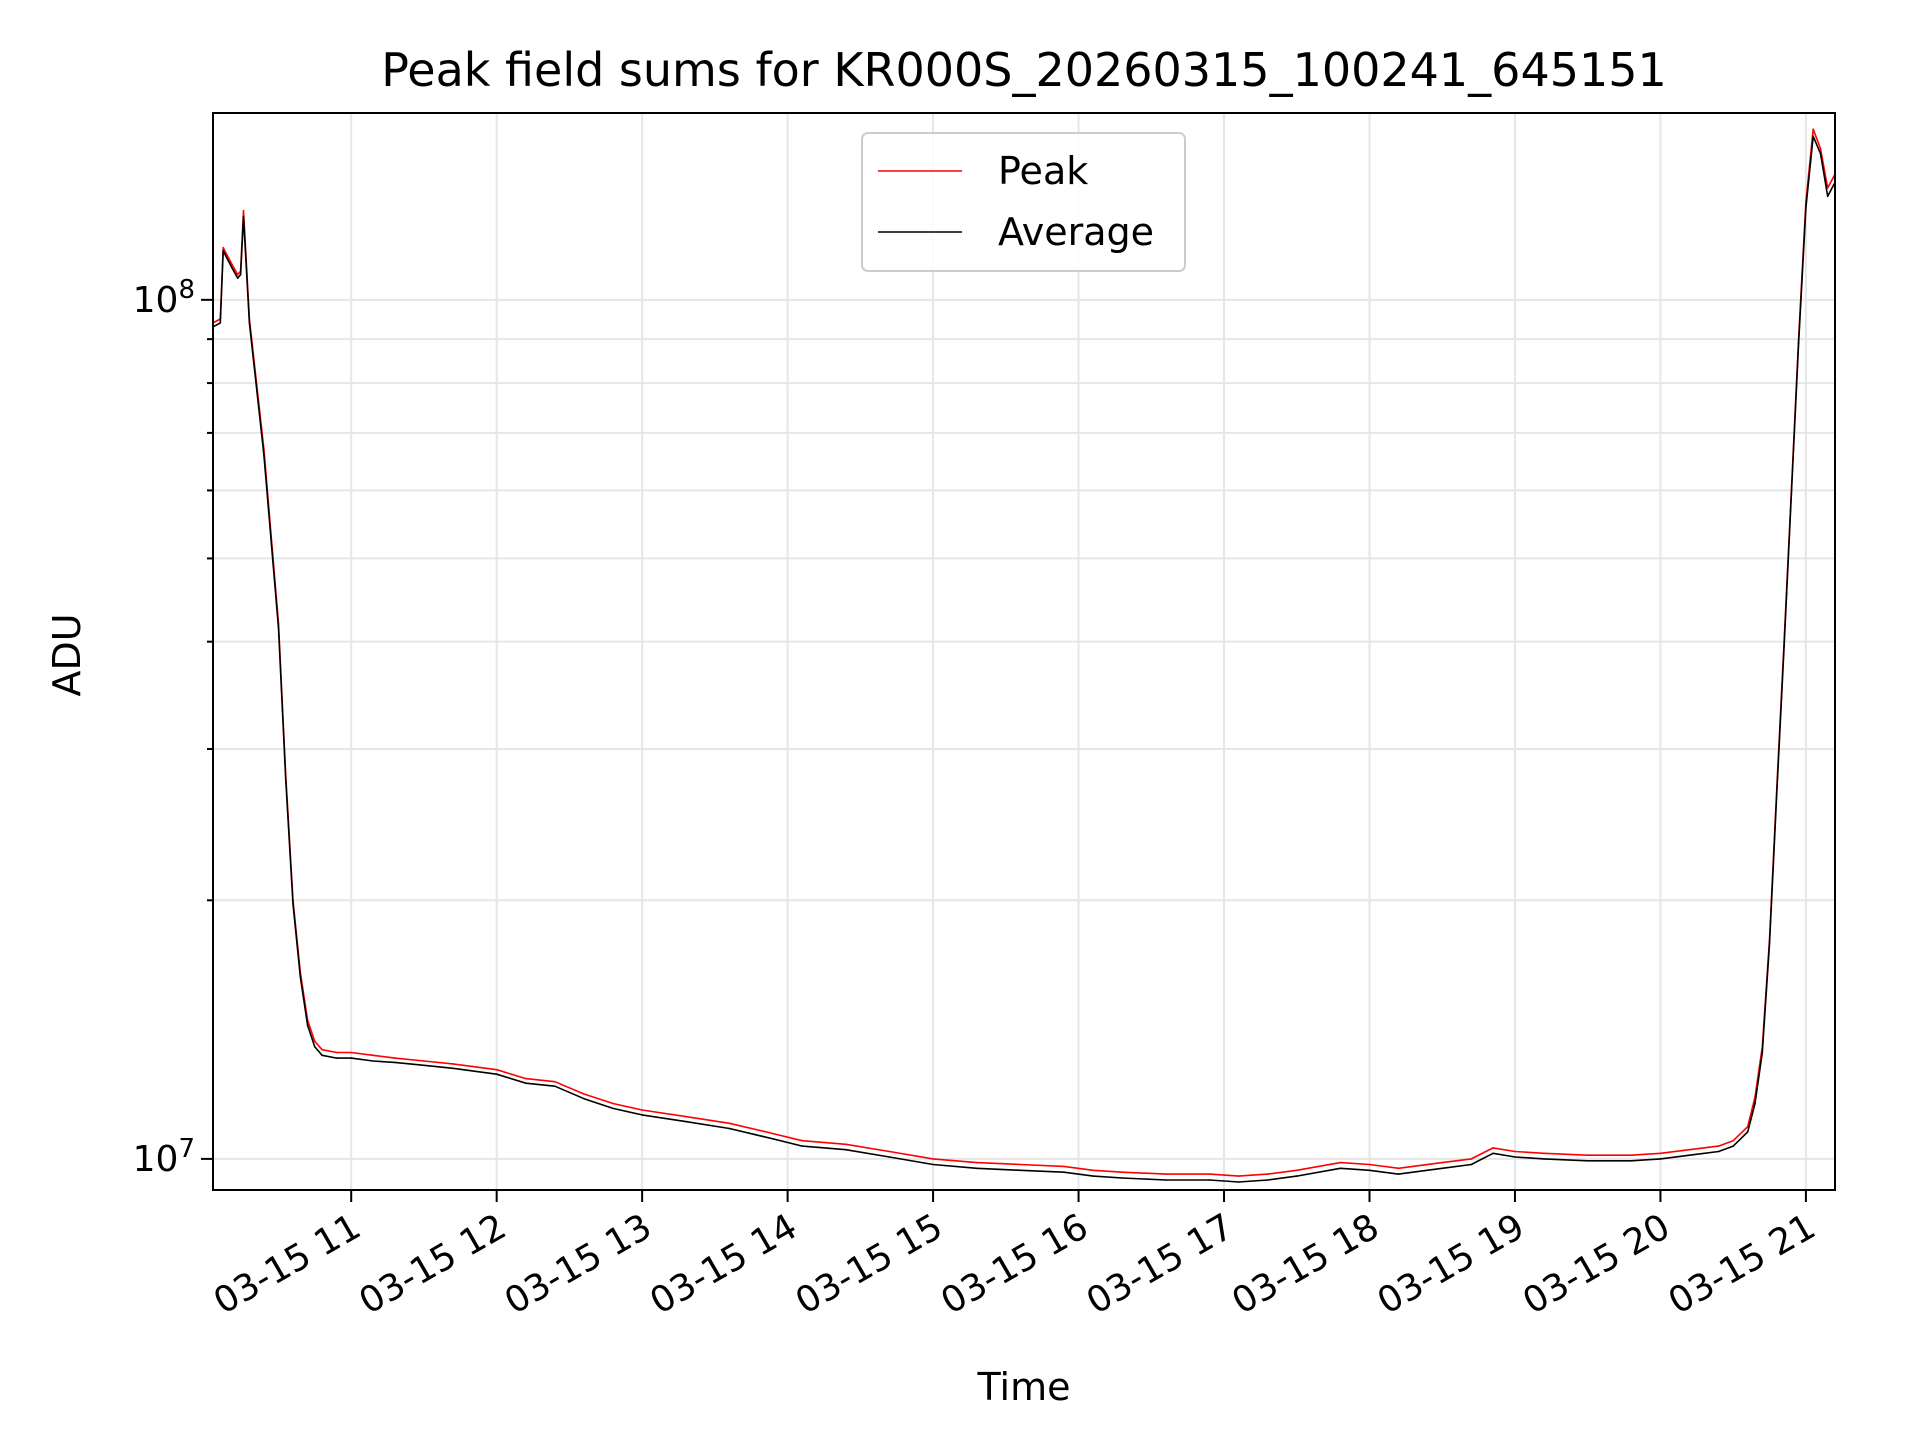 The image size is (1920, 1445). I want to click on x-axis-label: Time, so click(1024, 1387).